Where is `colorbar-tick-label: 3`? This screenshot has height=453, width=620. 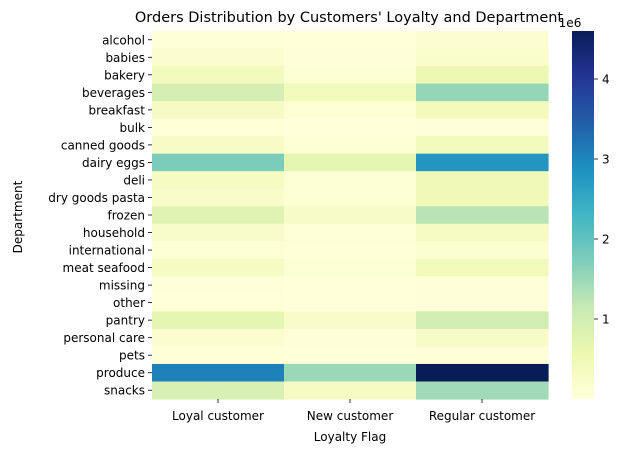
colorbar-tick-label: 3 is located at coordinates (606, 160).